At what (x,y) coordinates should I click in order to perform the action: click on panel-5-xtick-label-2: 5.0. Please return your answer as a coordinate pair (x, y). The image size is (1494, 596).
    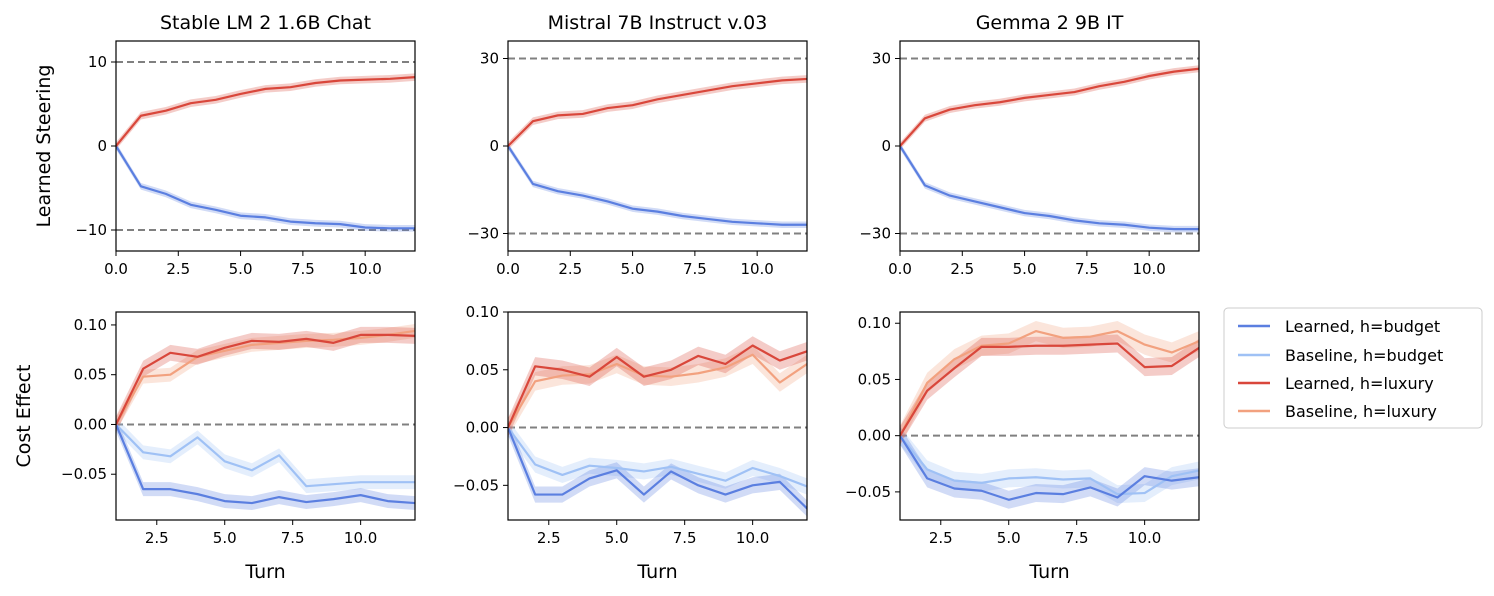
    Looking at the image, I should click on (617, 538).